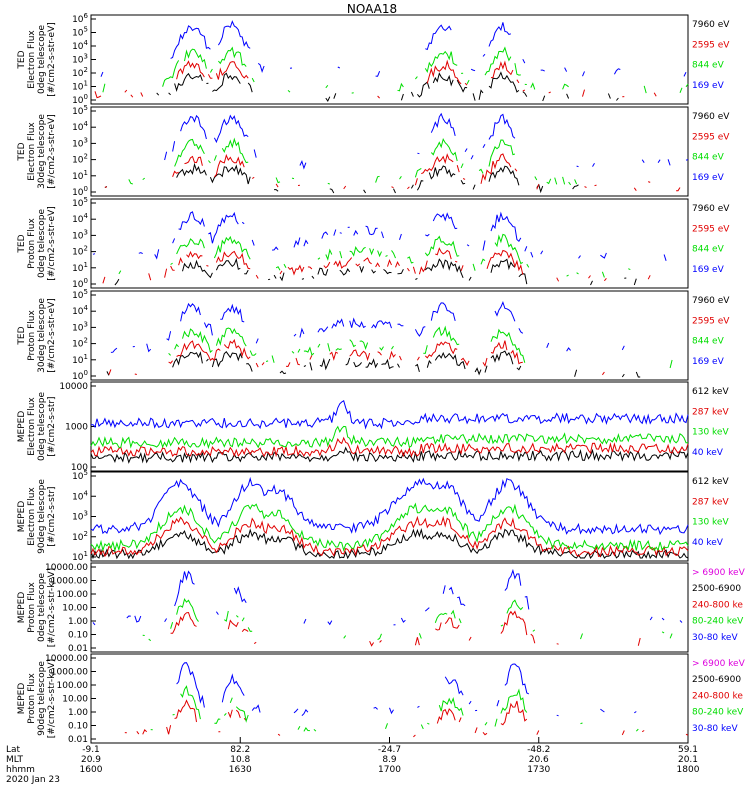  I want to click on x-tick-label: 1800, so click(688, 770).